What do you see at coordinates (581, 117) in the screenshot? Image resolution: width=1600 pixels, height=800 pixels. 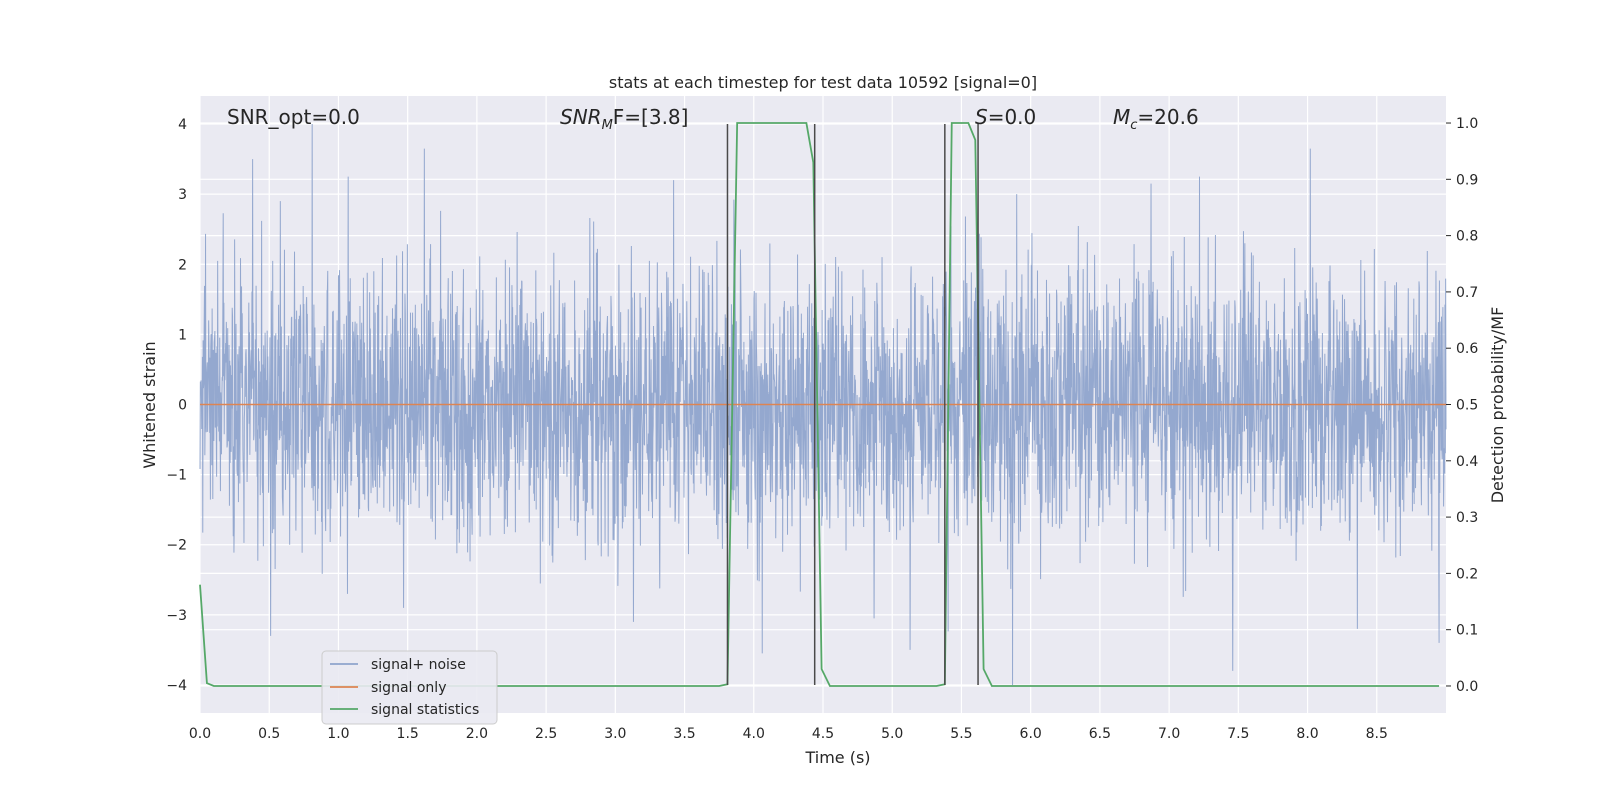 I see `annotation-snr-mf-main: SNR` at bounding box center [581, 117].